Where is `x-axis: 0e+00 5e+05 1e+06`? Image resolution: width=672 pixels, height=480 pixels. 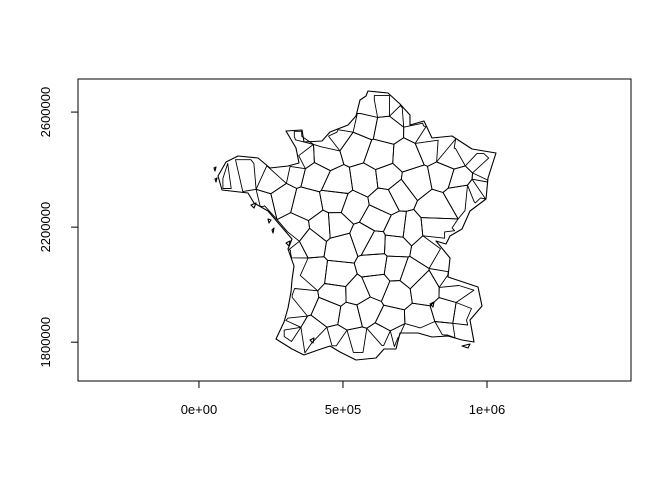
x-axis: 0e+00 5e+05 1e+06 is located at coordinates (343, 398).